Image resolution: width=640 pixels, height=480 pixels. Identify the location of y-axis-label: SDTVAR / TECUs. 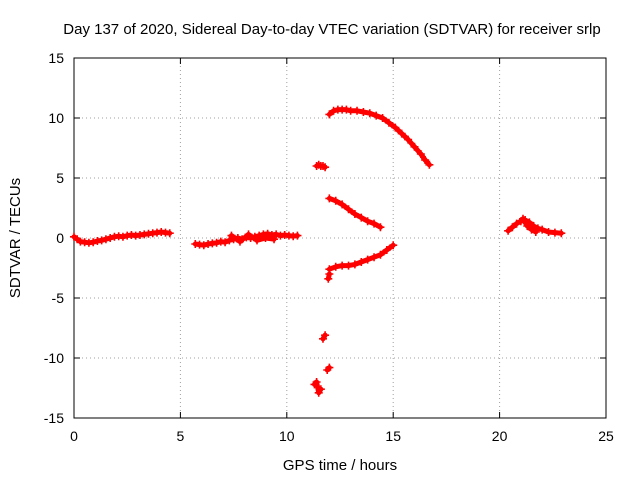
(15, 238).